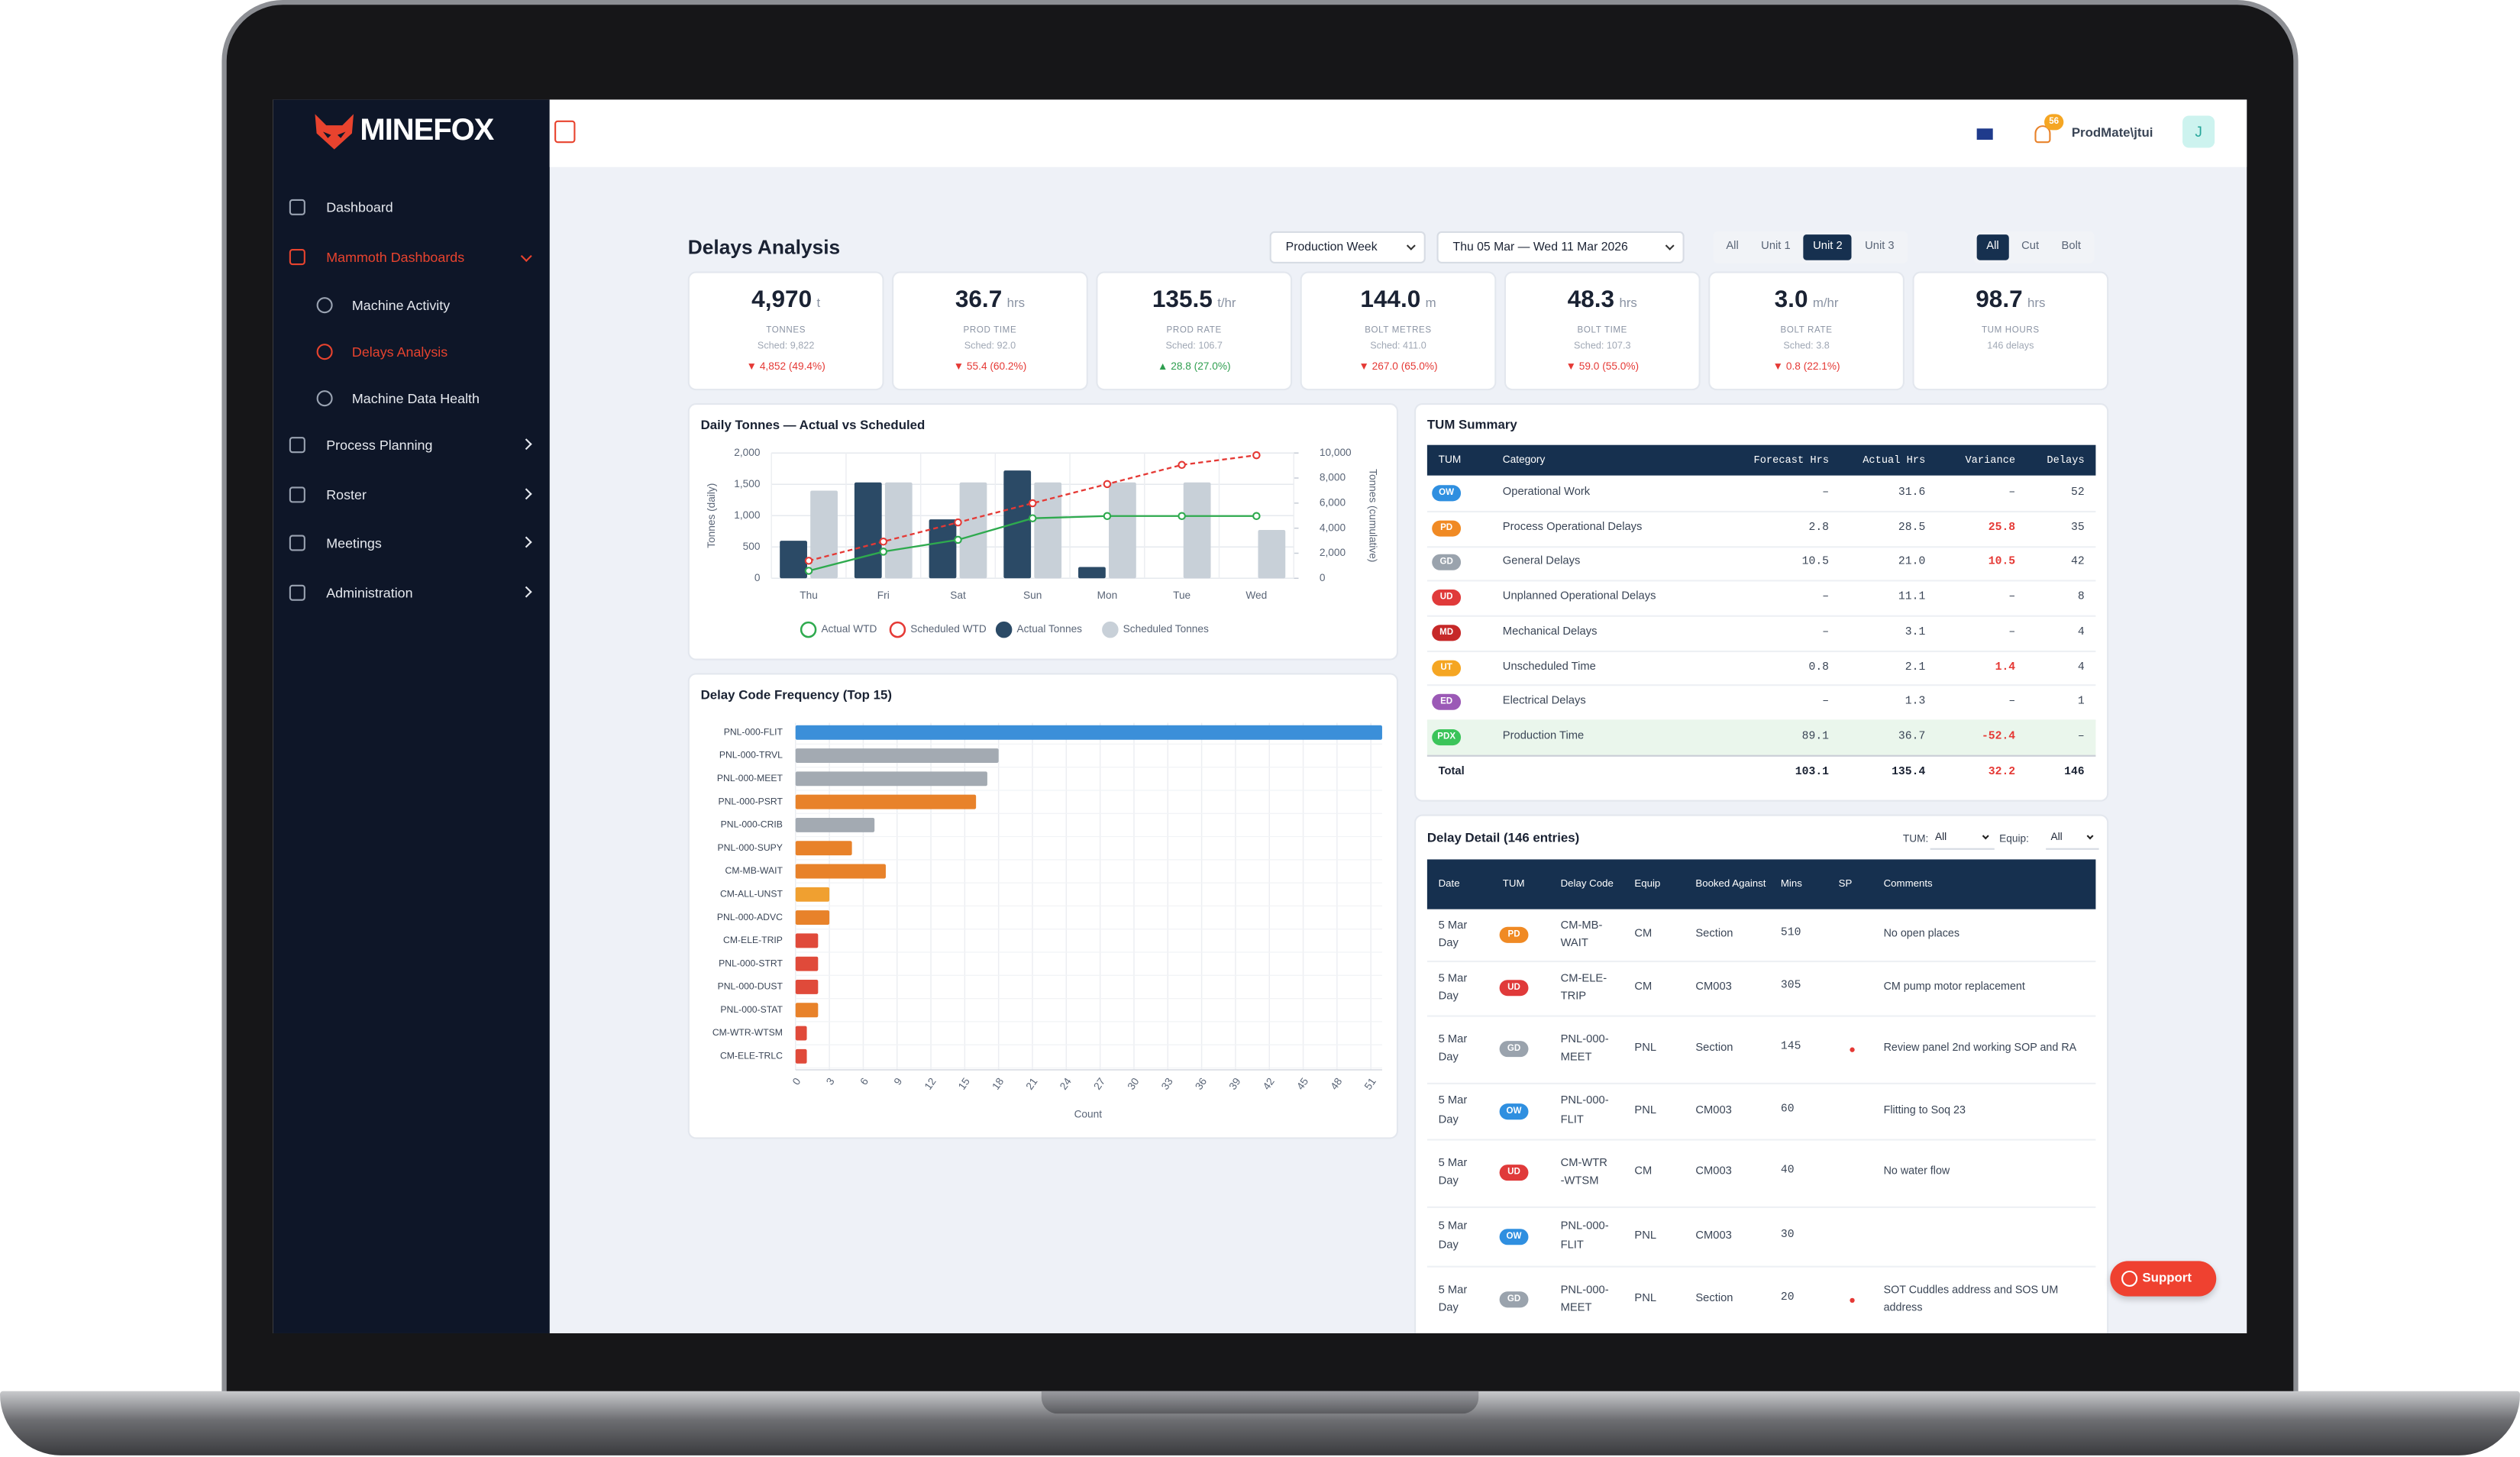 This screenshot has width=2520, height=1457. Describe the element at coordinates (1984, 134) in the screenshot. I see `flag-icon` at that location.